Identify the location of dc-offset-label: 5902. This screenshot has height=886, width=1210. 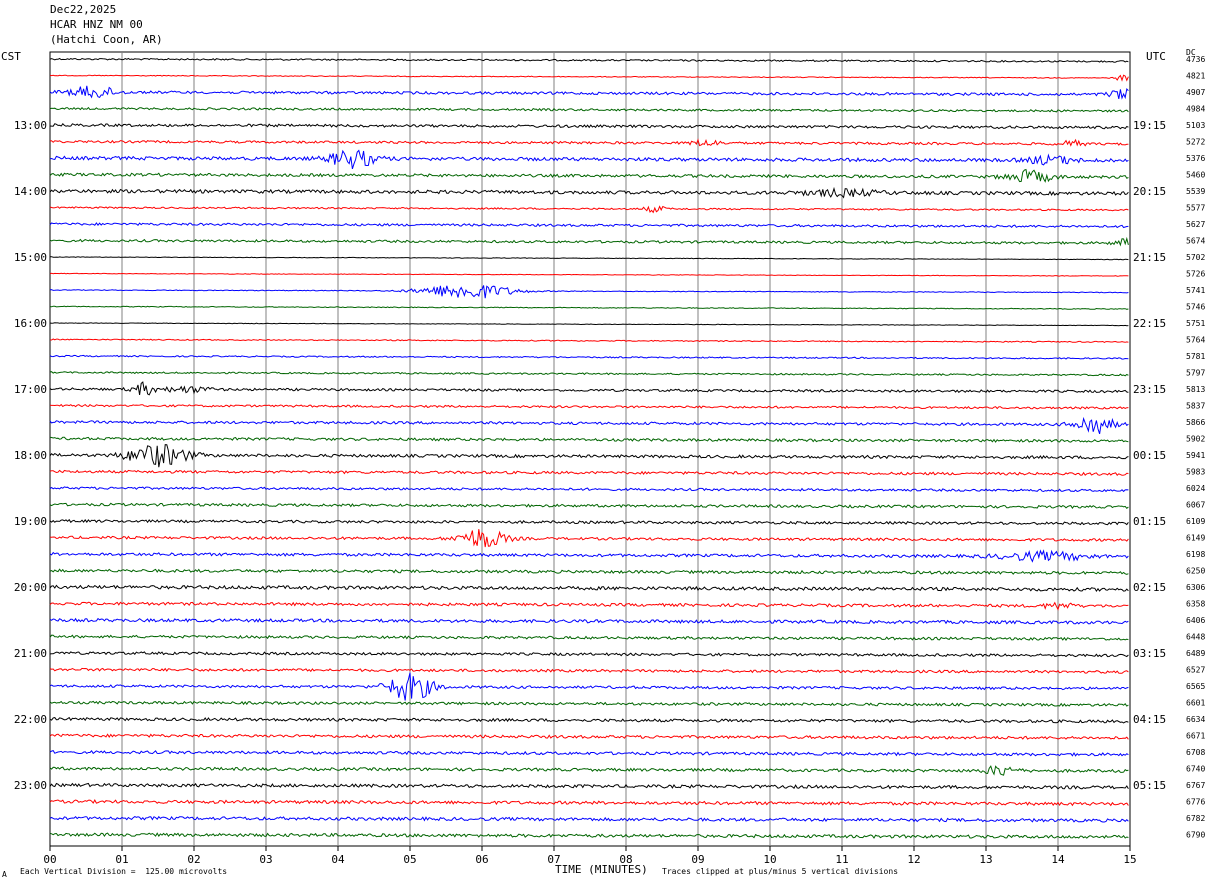
(1195, 439).